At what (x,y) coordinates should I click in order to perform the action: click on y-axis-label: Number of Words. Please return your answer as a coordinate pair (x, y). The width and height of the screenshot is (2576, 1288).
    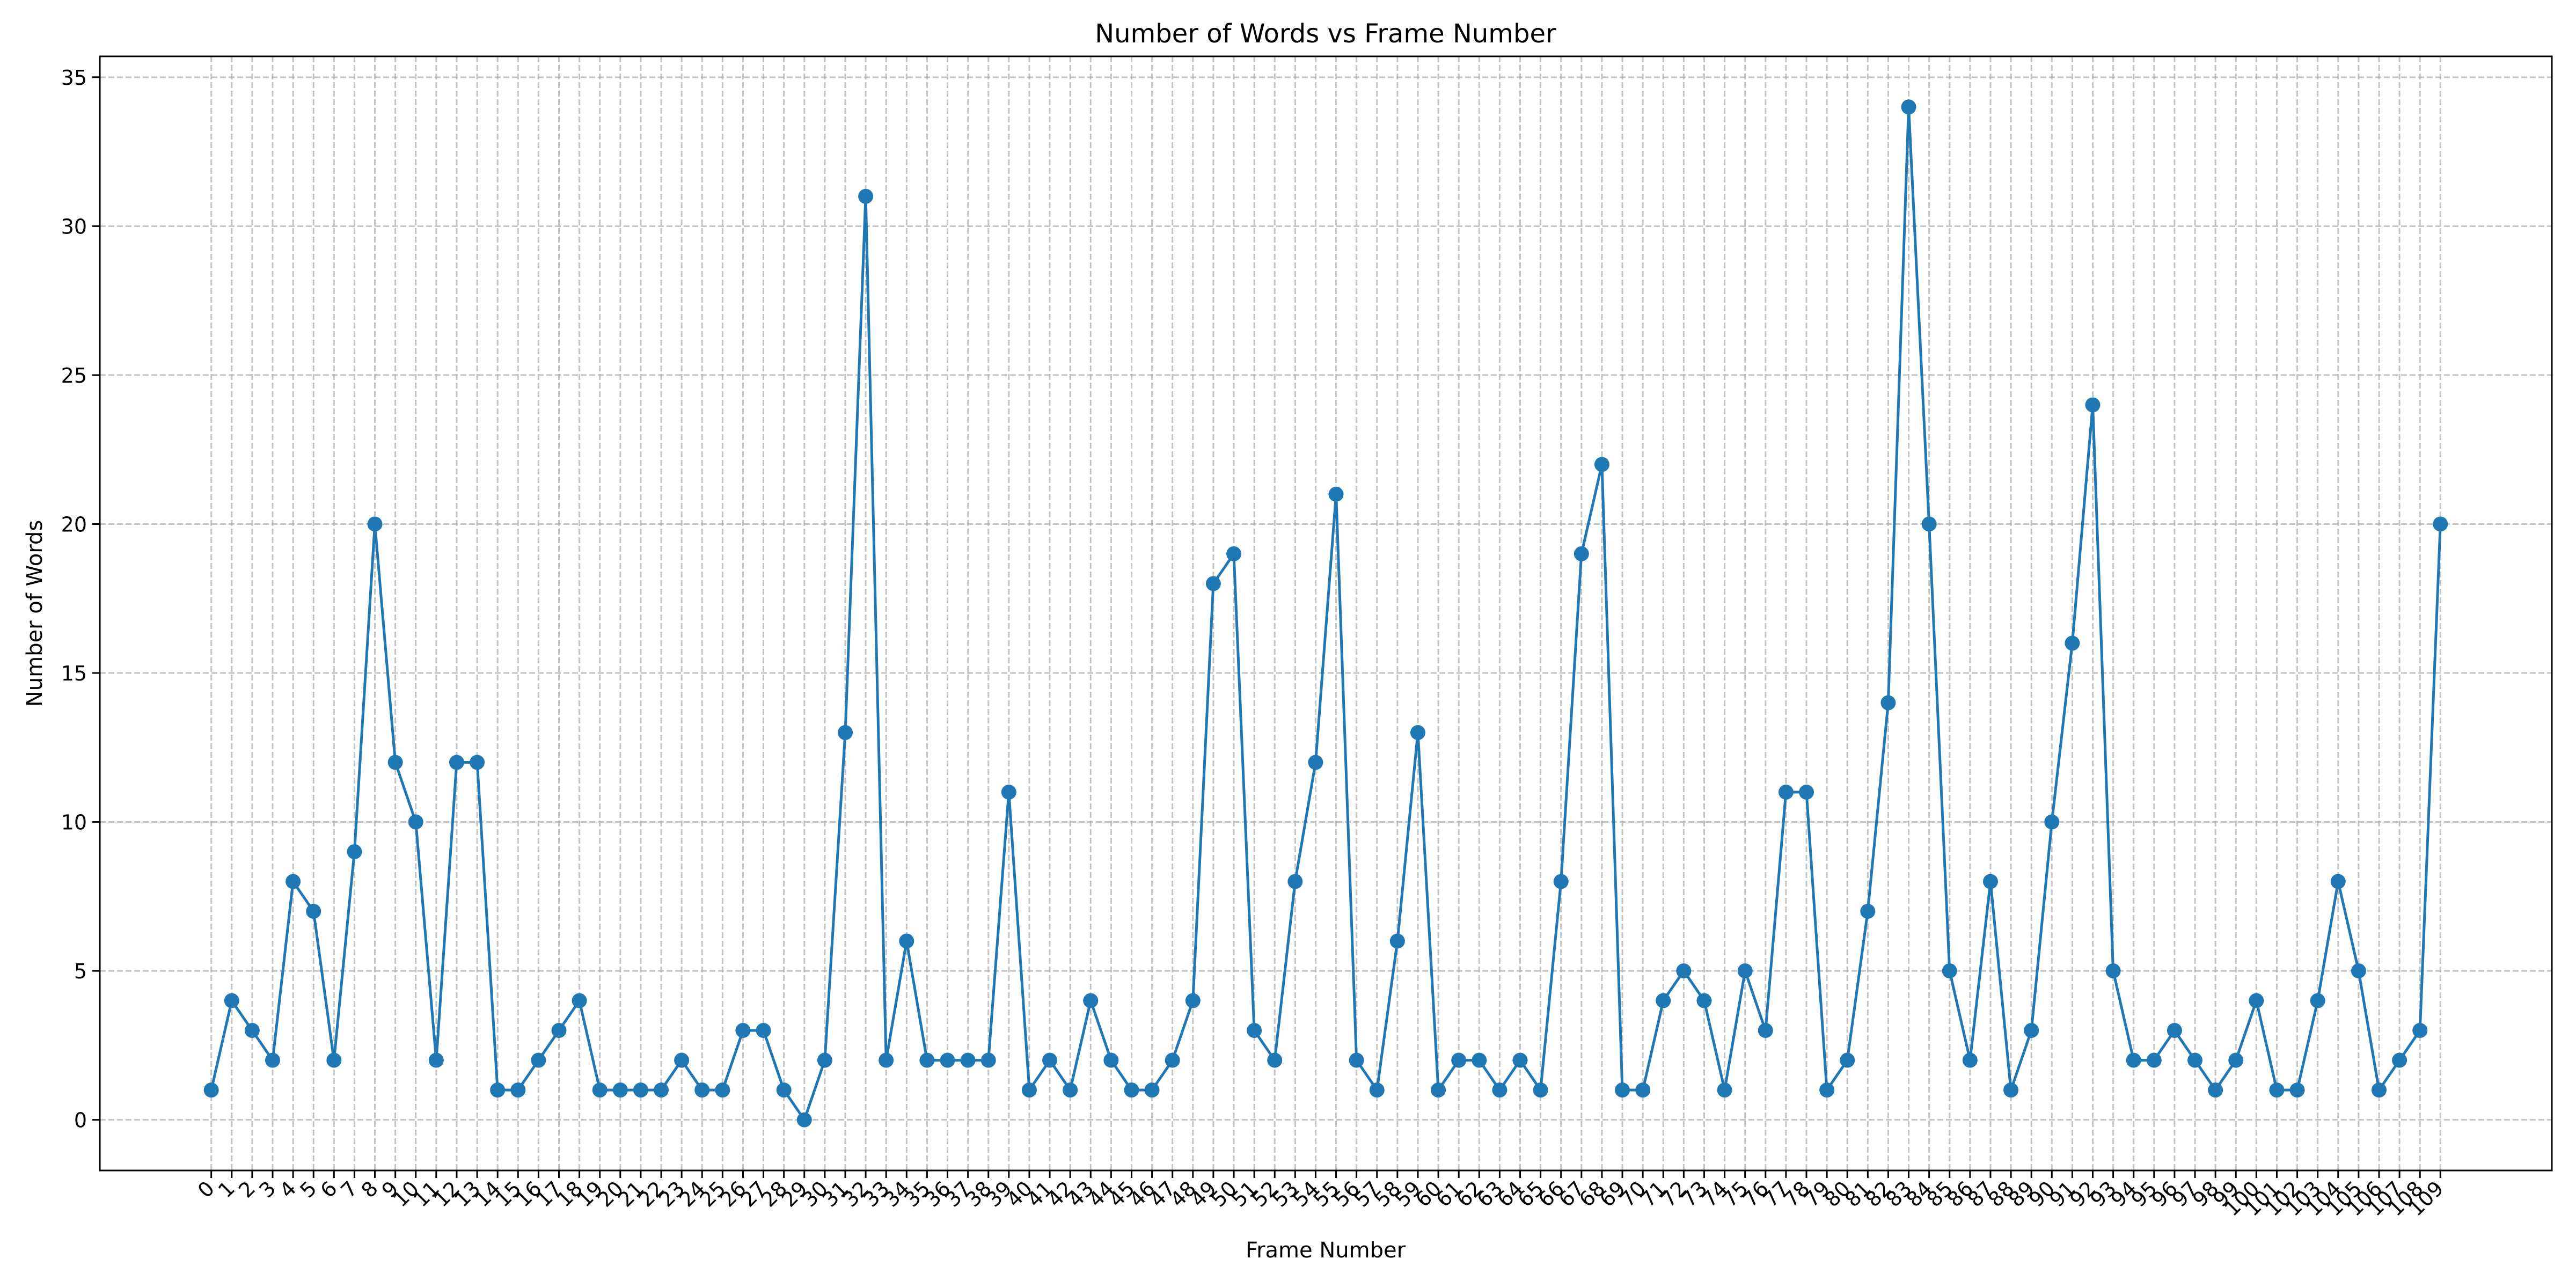
    Looking at the image, I should click on (35, 613).